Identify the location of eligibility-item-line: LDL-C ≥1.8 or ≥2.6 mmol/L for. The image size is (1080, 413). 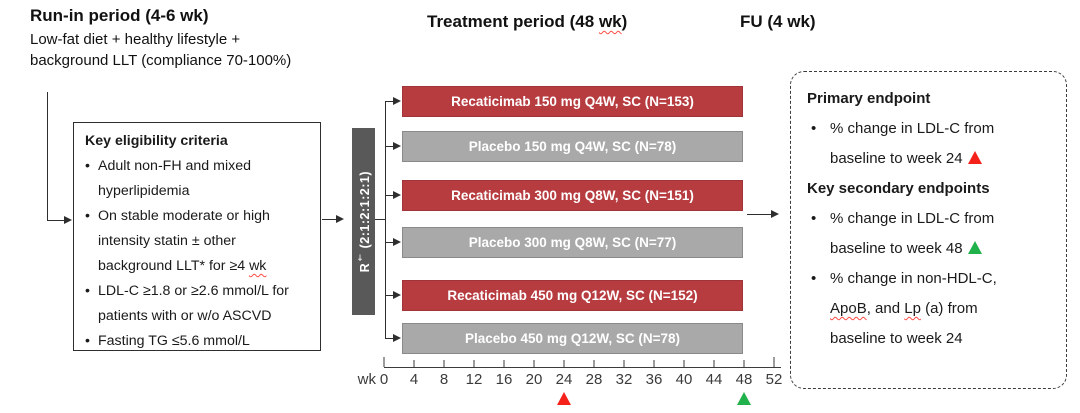
(193, 291).